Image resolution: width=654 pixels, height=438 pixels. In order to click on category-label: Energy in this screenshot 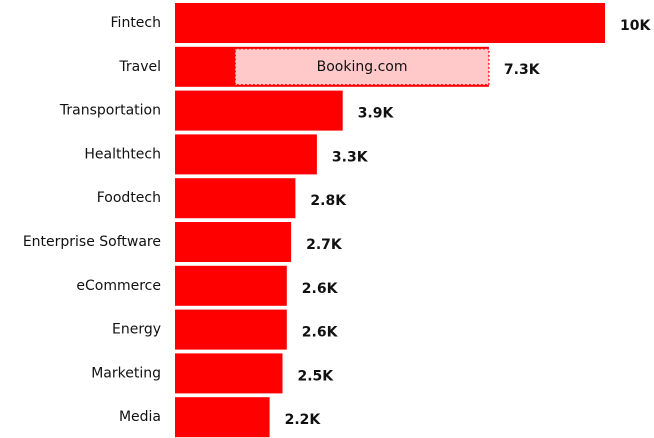, I will do `click(136, 330)`.